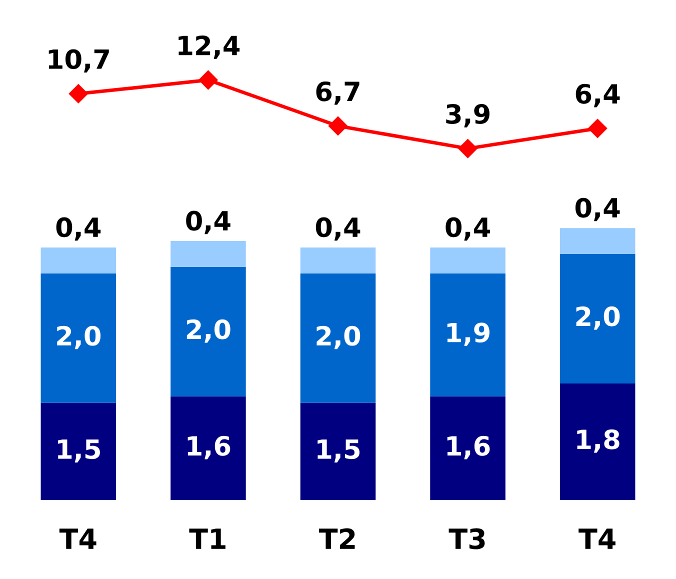 The height and width of the screenshot is (579, 676). What do you see at coordinates (468, 116) in the screenshot?
I see `data-label: 3,9` at bounding box center [468, 116].